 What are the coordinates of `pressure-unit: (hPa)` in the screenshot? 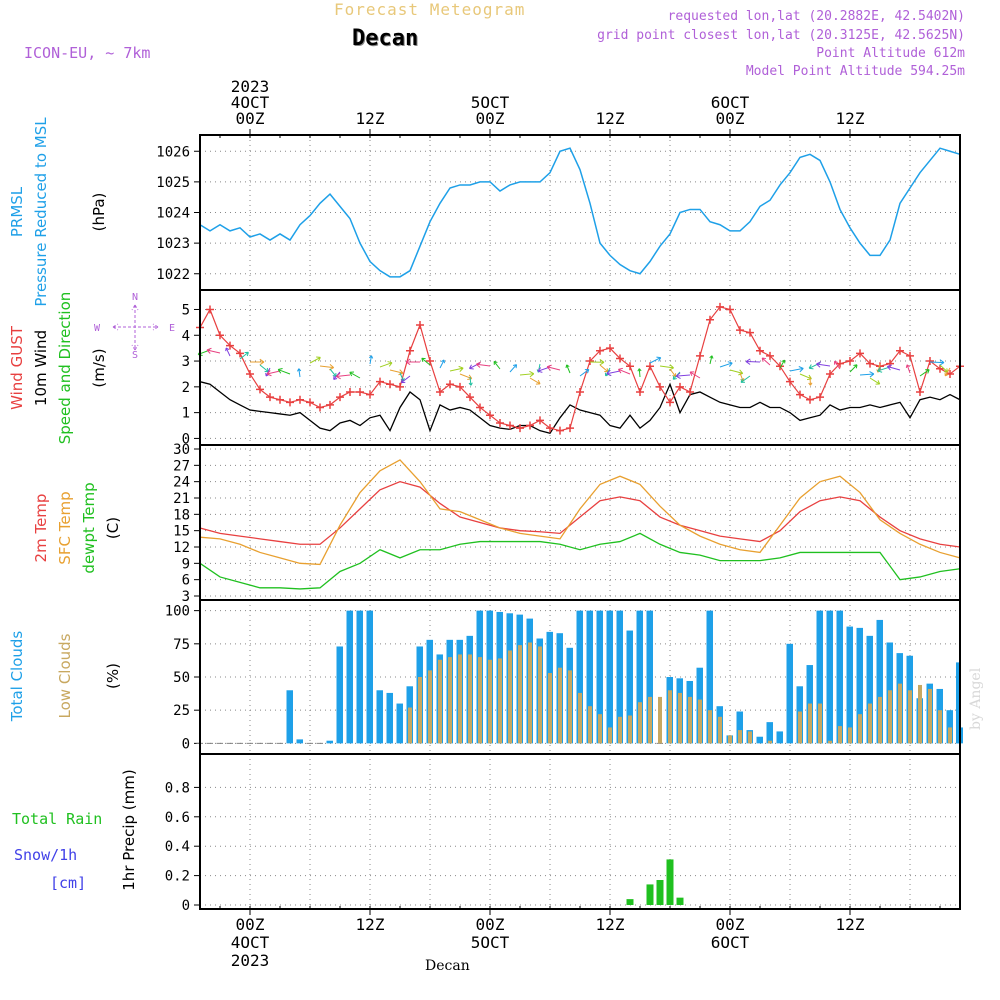 It's located at (99, 212).